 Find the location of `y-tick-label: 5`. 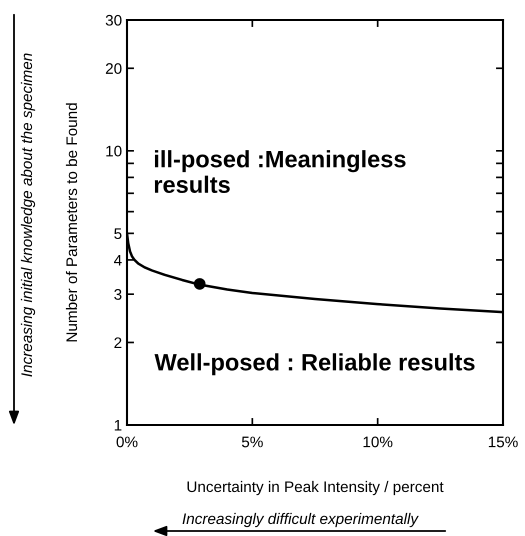

y-tick-label: 5 is located at coordinates (118, 234).